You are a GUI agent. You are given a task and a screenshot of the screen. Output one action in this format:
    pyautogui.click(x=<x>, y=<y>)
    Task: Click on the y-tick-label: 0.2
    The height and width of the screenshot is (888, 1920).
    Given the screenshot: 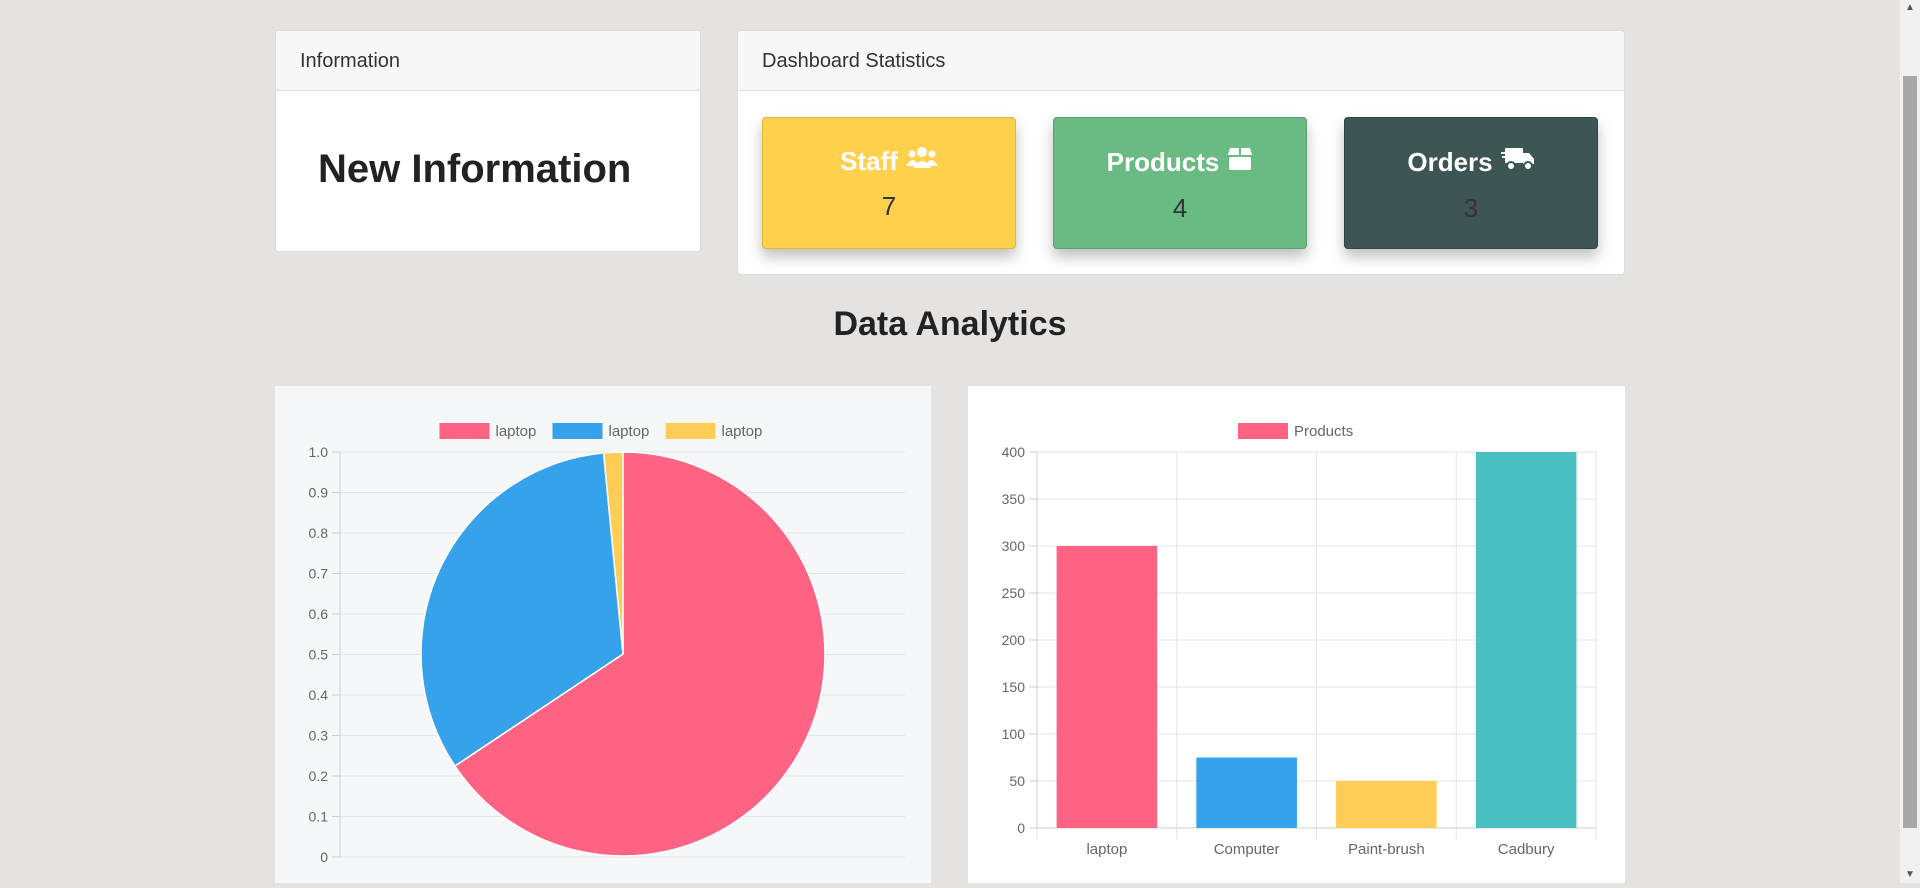 What is the action you would take?
    pyautogui.click(x=319, y=776)
    